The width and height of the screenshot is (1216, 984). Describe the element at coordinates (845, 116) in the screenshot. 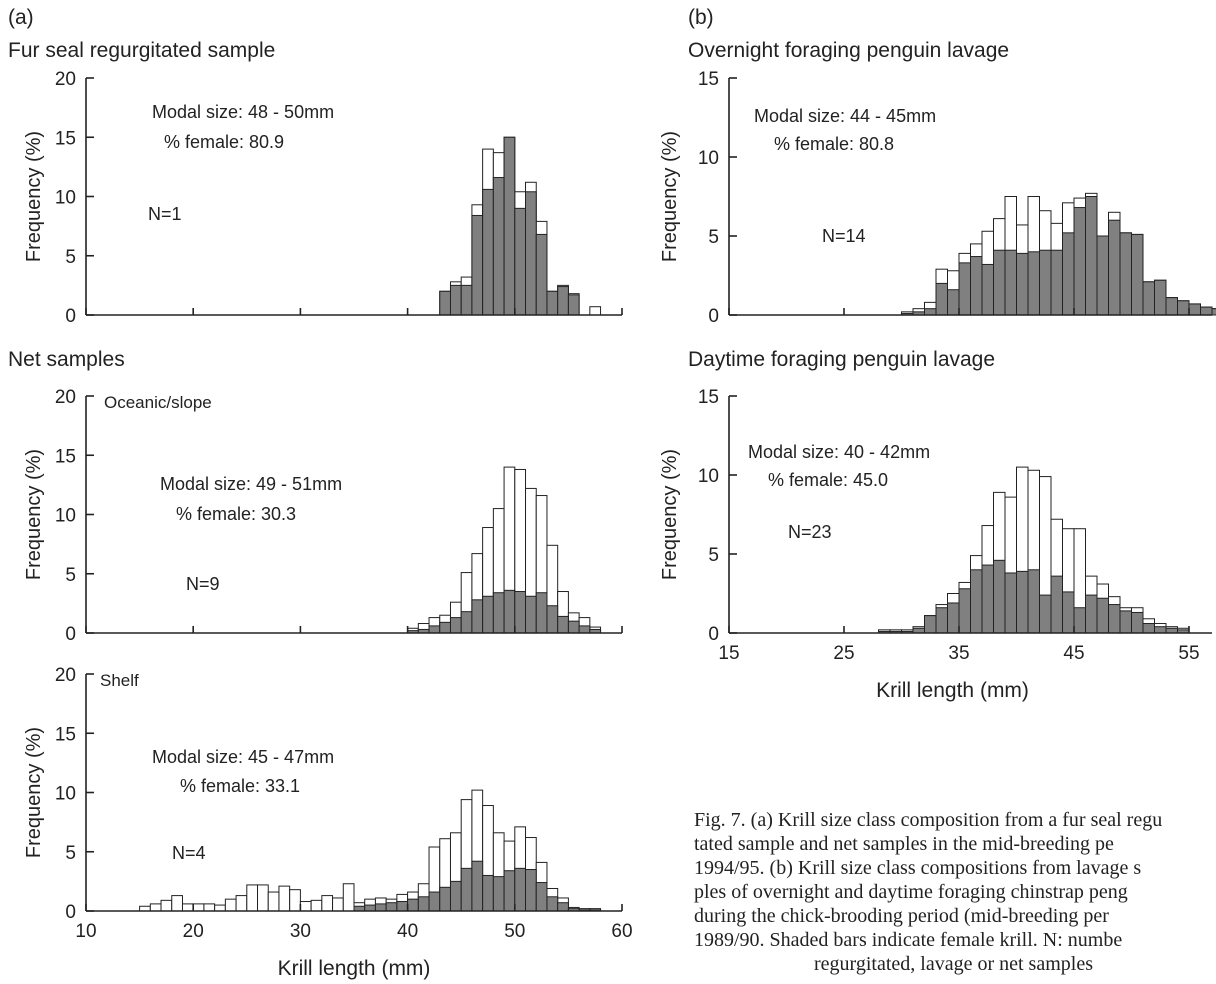

I see `chart-annotation: Modal size: 44 - 45mm` at that location.